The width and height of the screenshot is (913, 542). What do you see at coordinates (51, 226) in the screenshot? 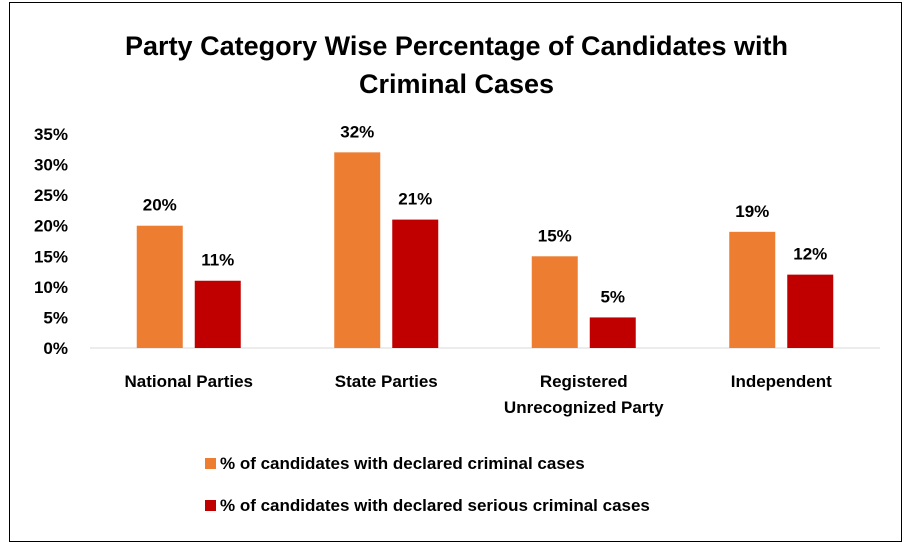
I see `y-tick-label: 20%` at bounding box center [51, 226].